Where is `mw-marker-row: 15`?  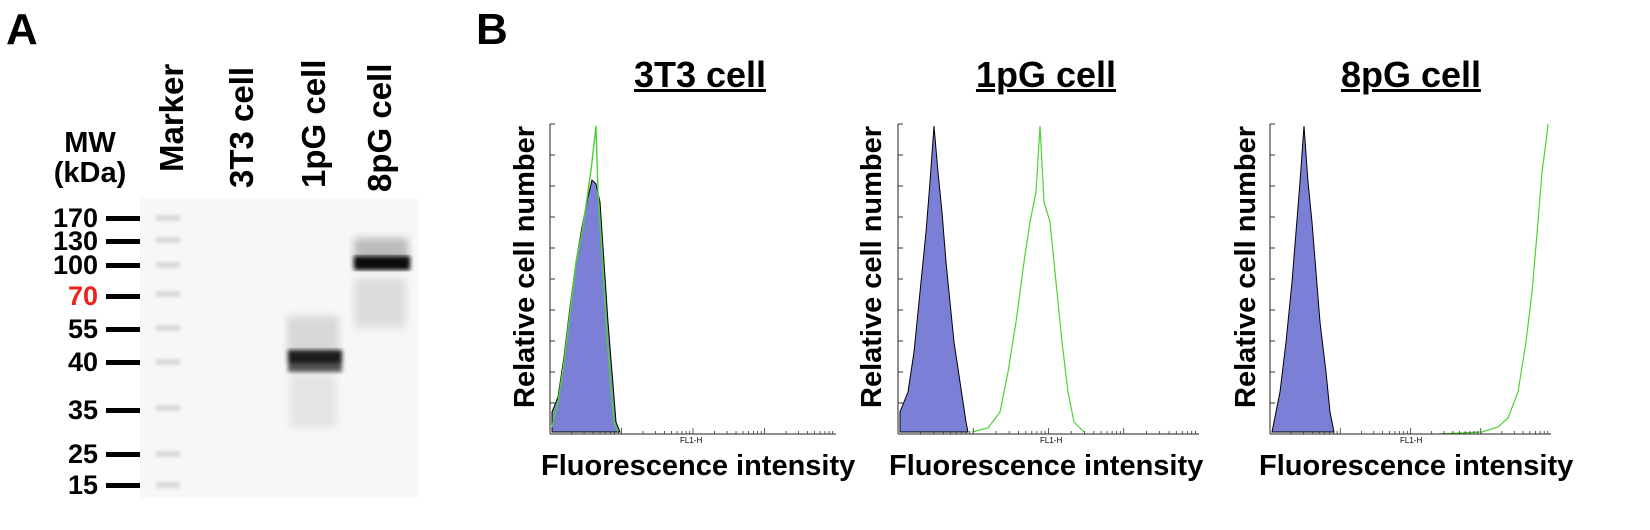
mw-marker-row: 15 is located at coordinates (90, 485).